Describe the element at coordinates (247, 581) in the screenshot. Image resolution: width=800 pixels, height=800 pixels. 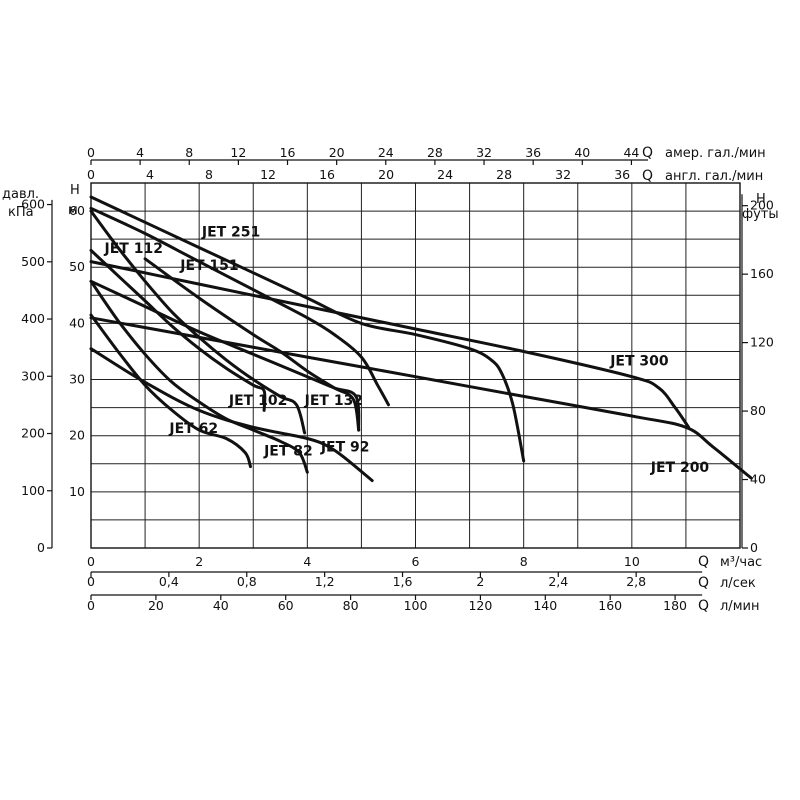
I see `x-axis-ls-tick-label: 0,8` at that location.